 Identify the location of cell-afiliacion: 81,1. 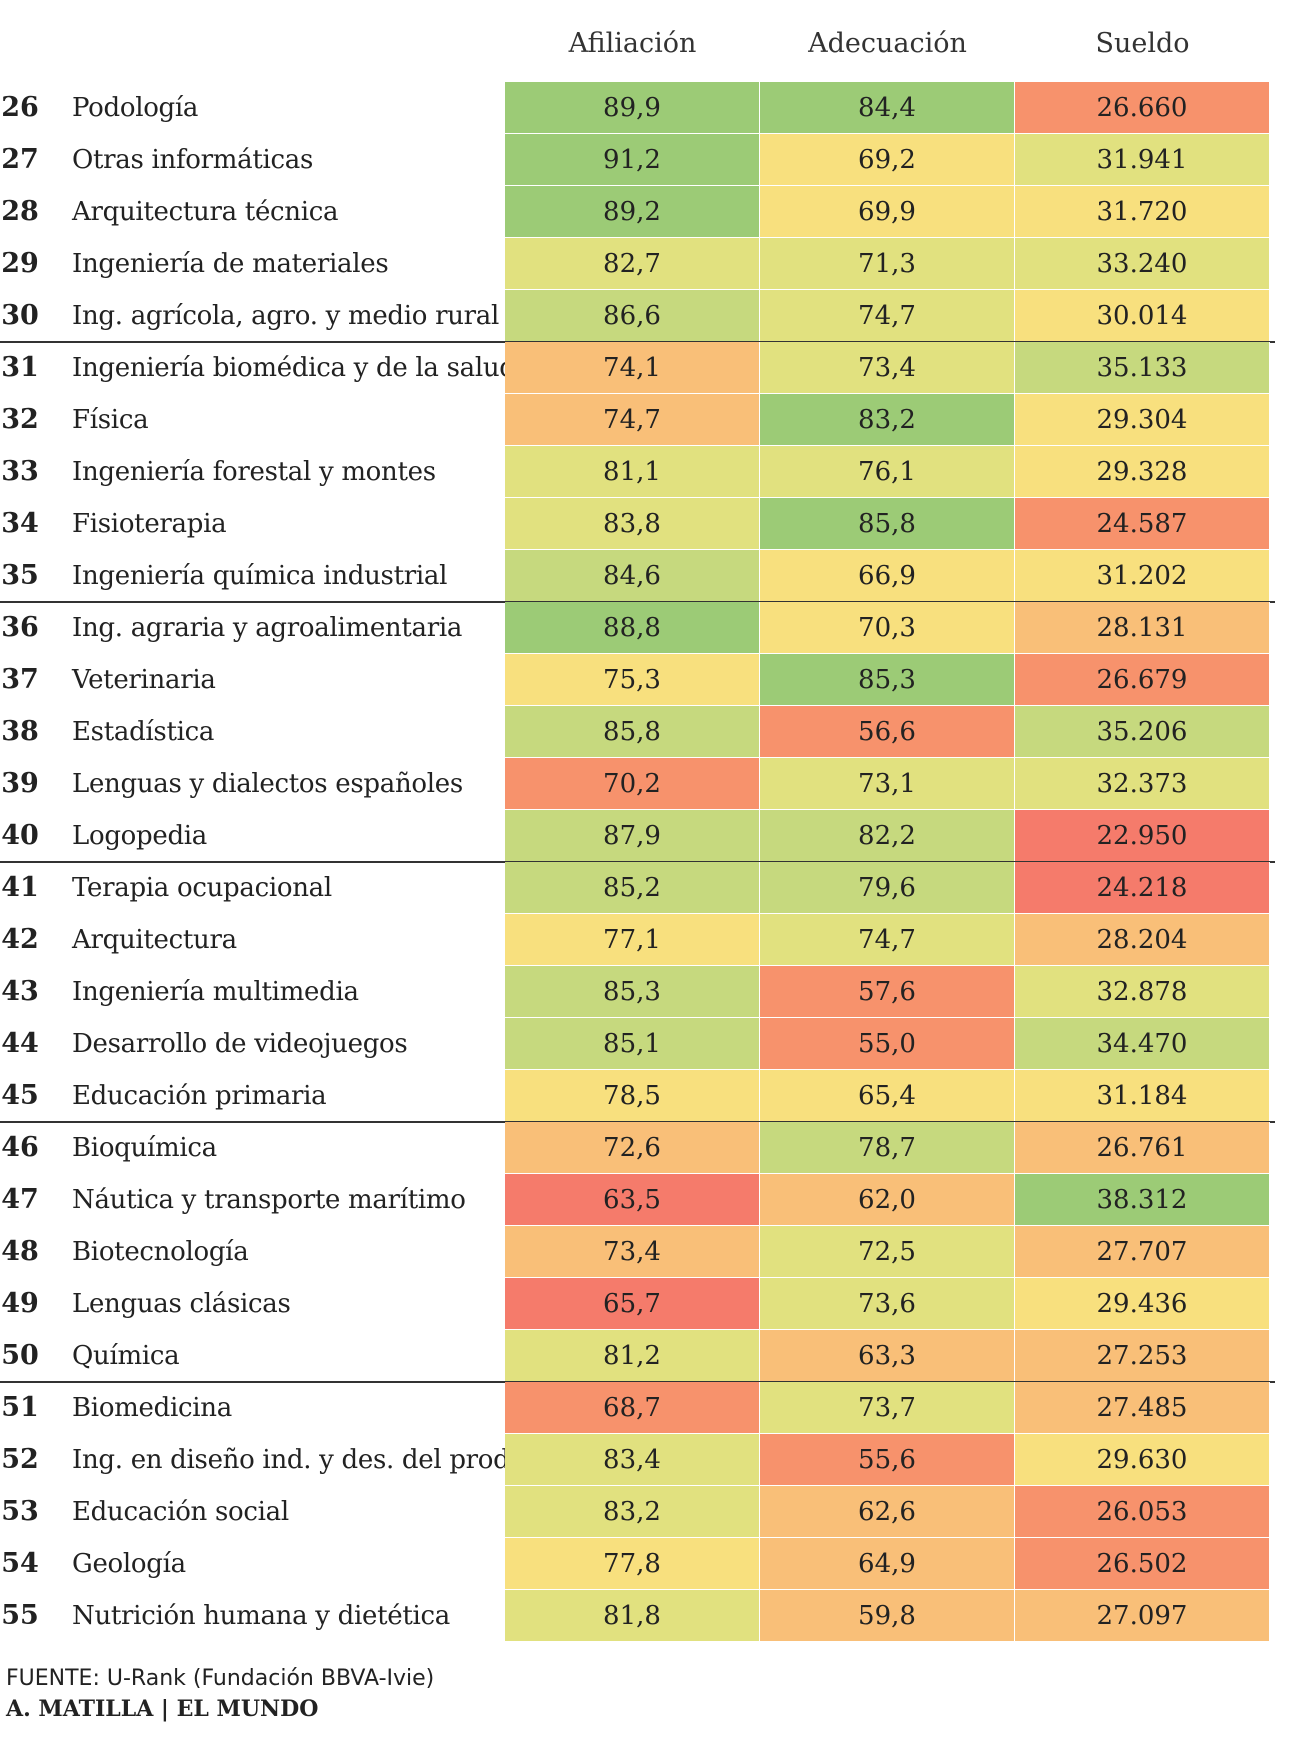
(632, 472).